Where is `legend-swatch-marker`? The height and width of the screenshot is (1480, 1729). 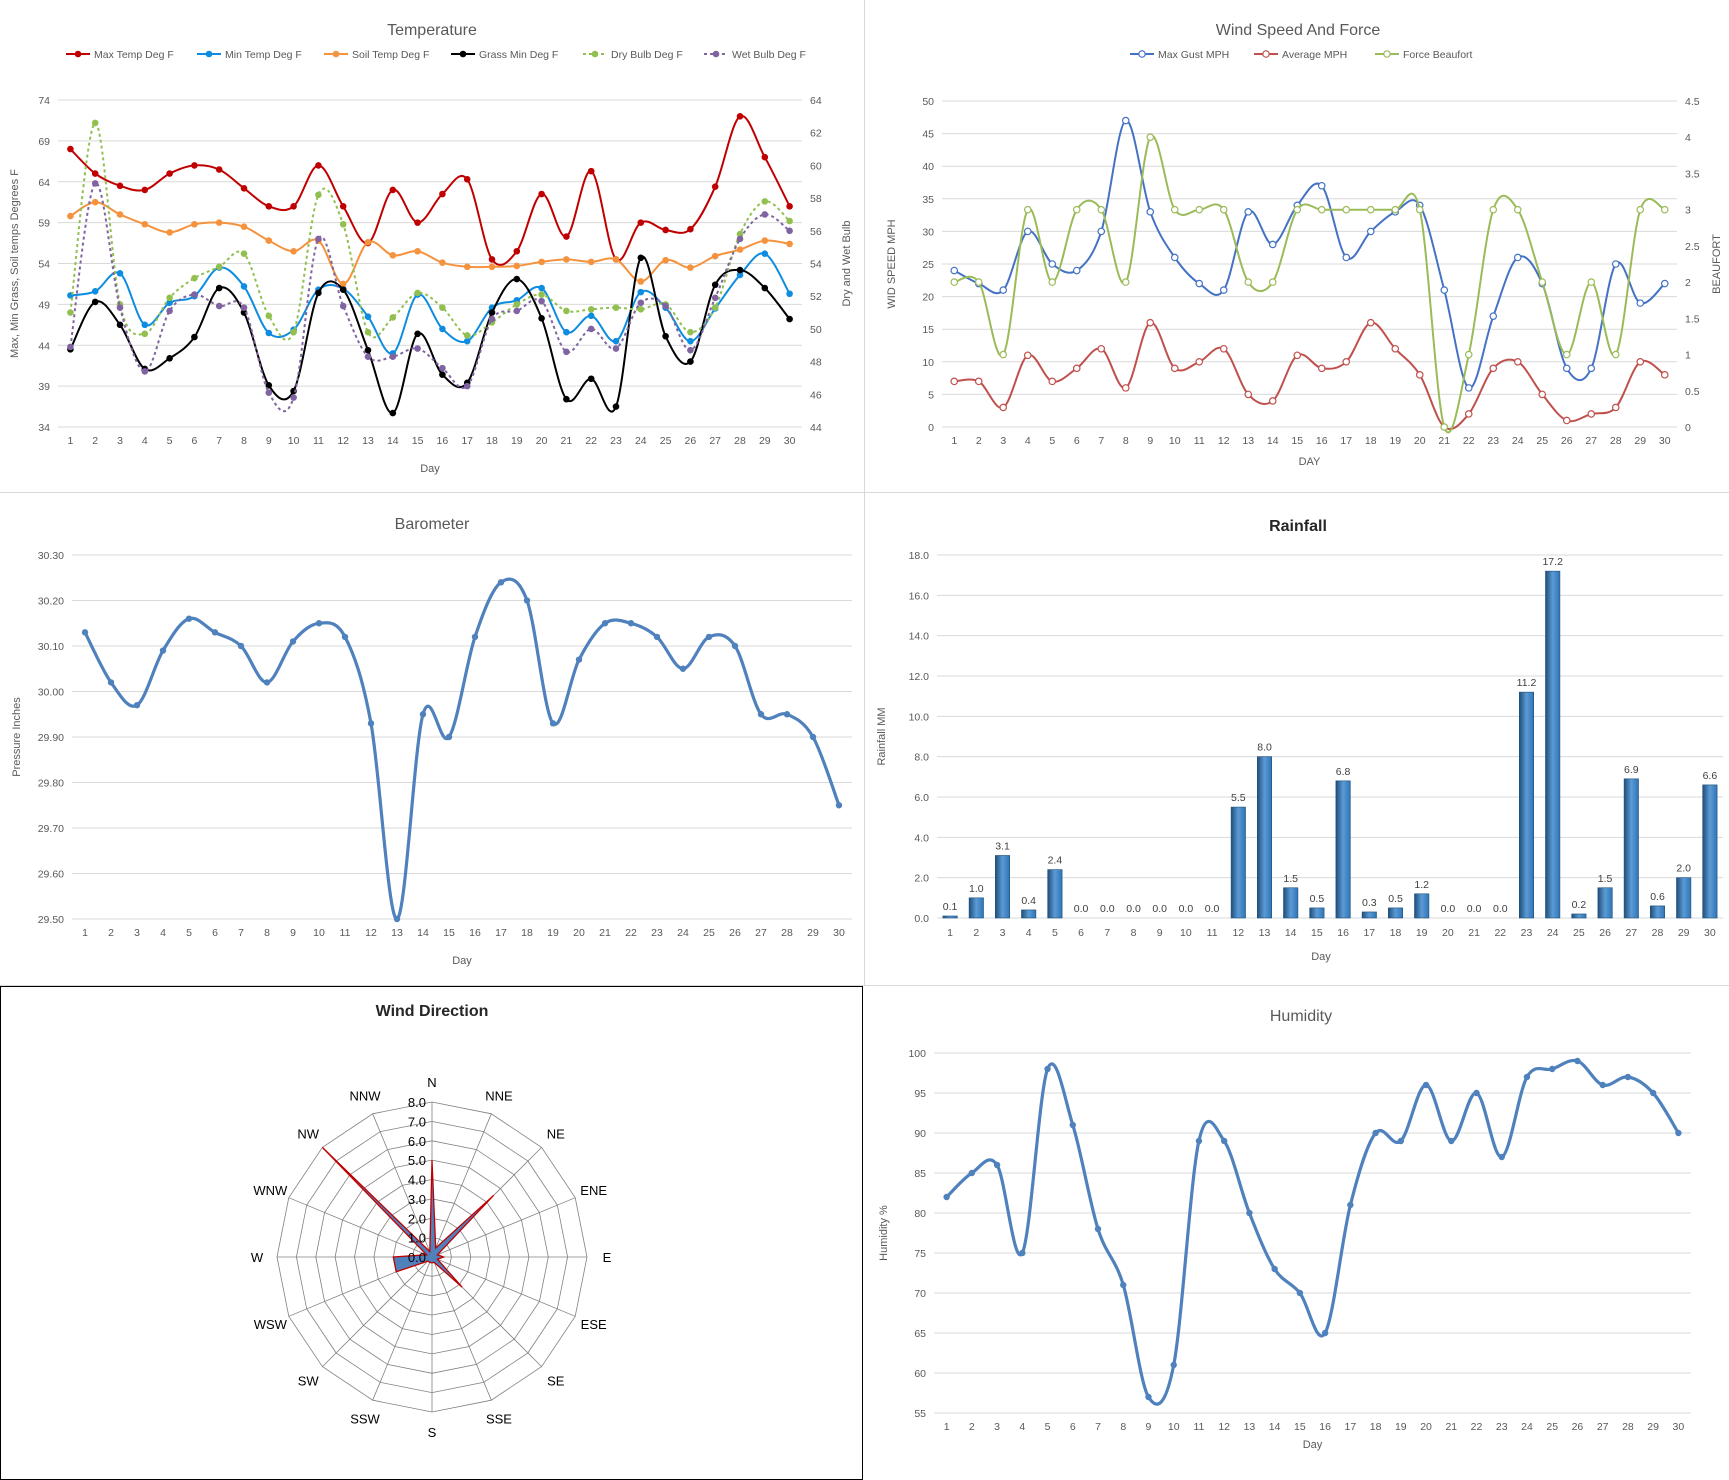 legend-swatch-marker is located at coordinates (78, 54).